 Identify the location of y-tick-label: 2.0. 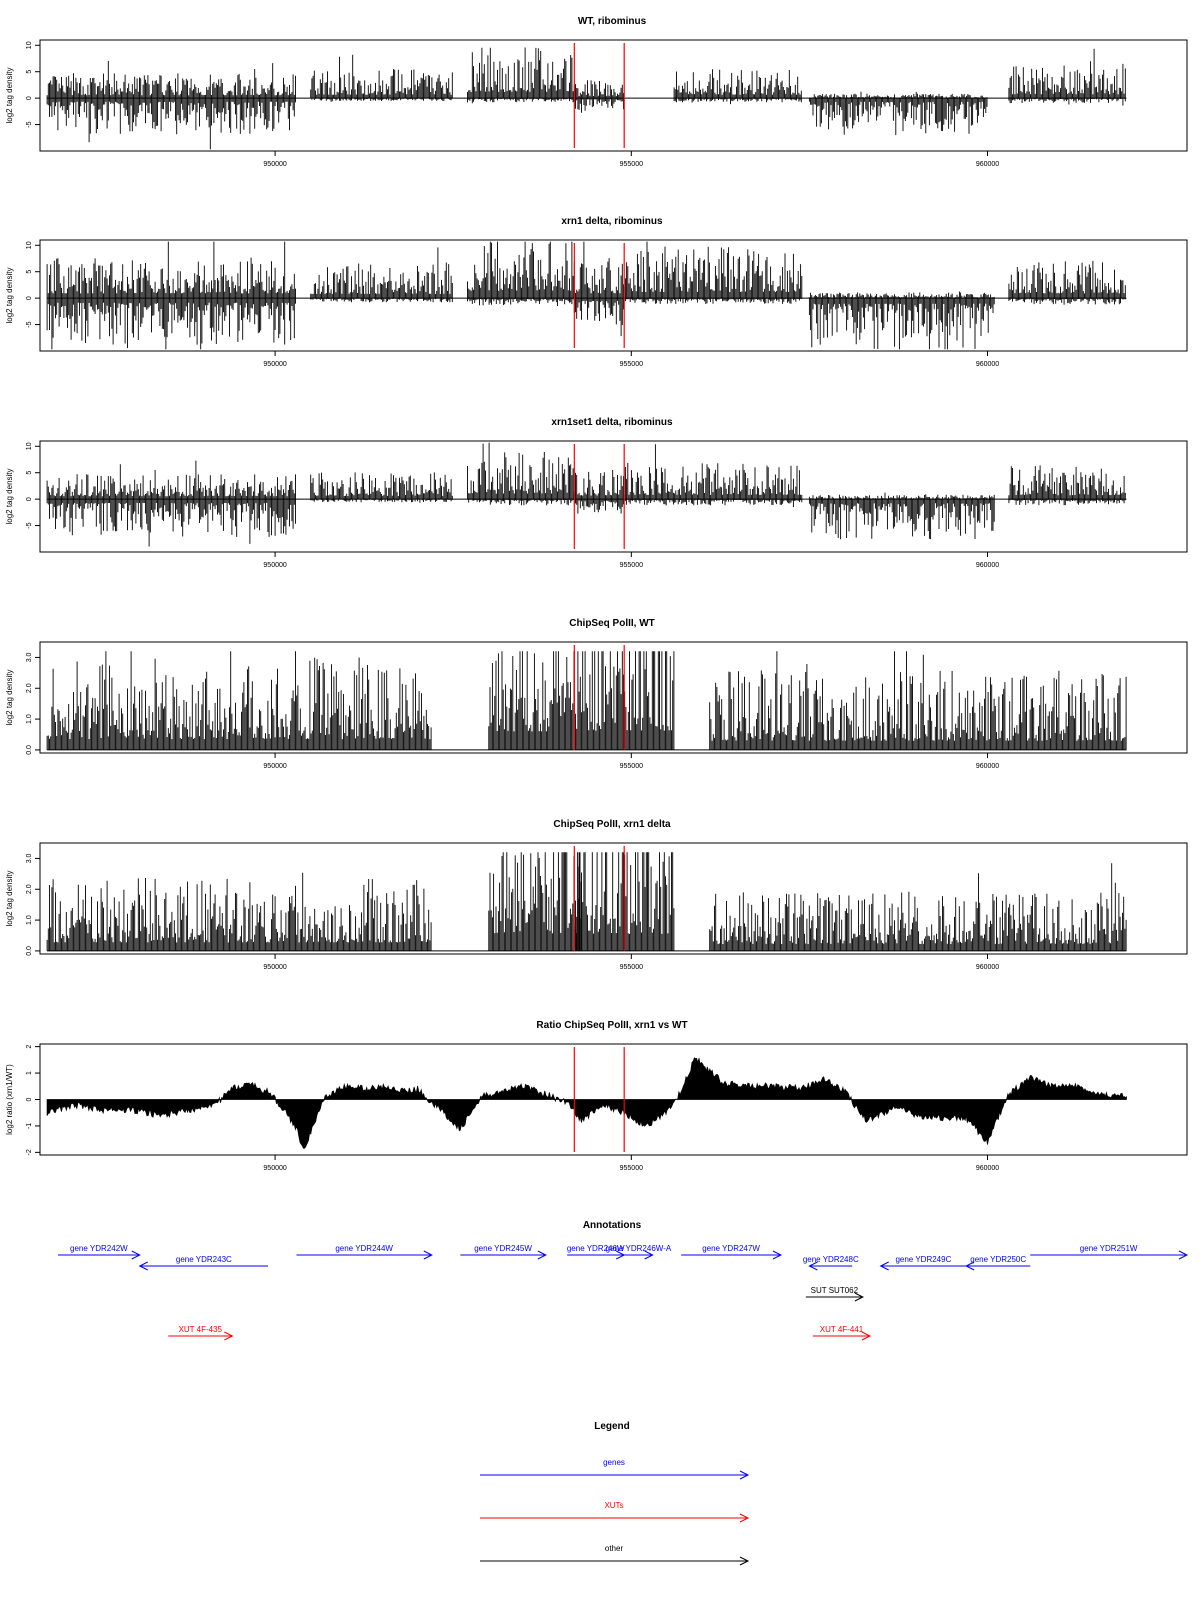
(29, 688).